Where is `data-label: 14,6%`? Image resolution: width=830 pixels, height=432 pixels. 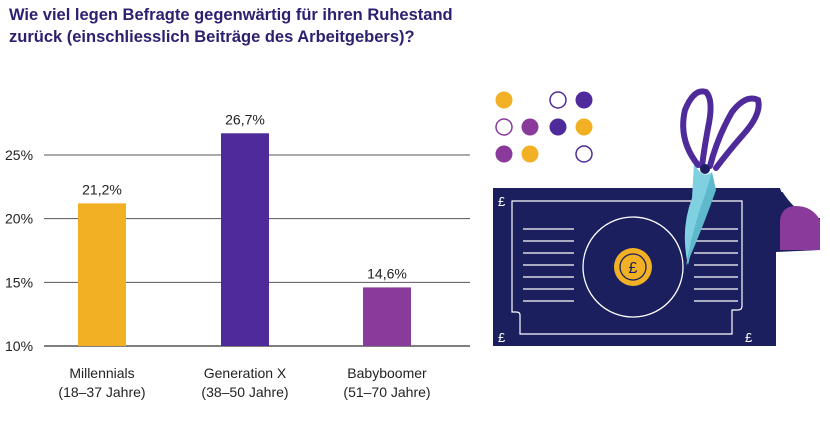
data-label: 14,6% is located at coordinates (387, 273).